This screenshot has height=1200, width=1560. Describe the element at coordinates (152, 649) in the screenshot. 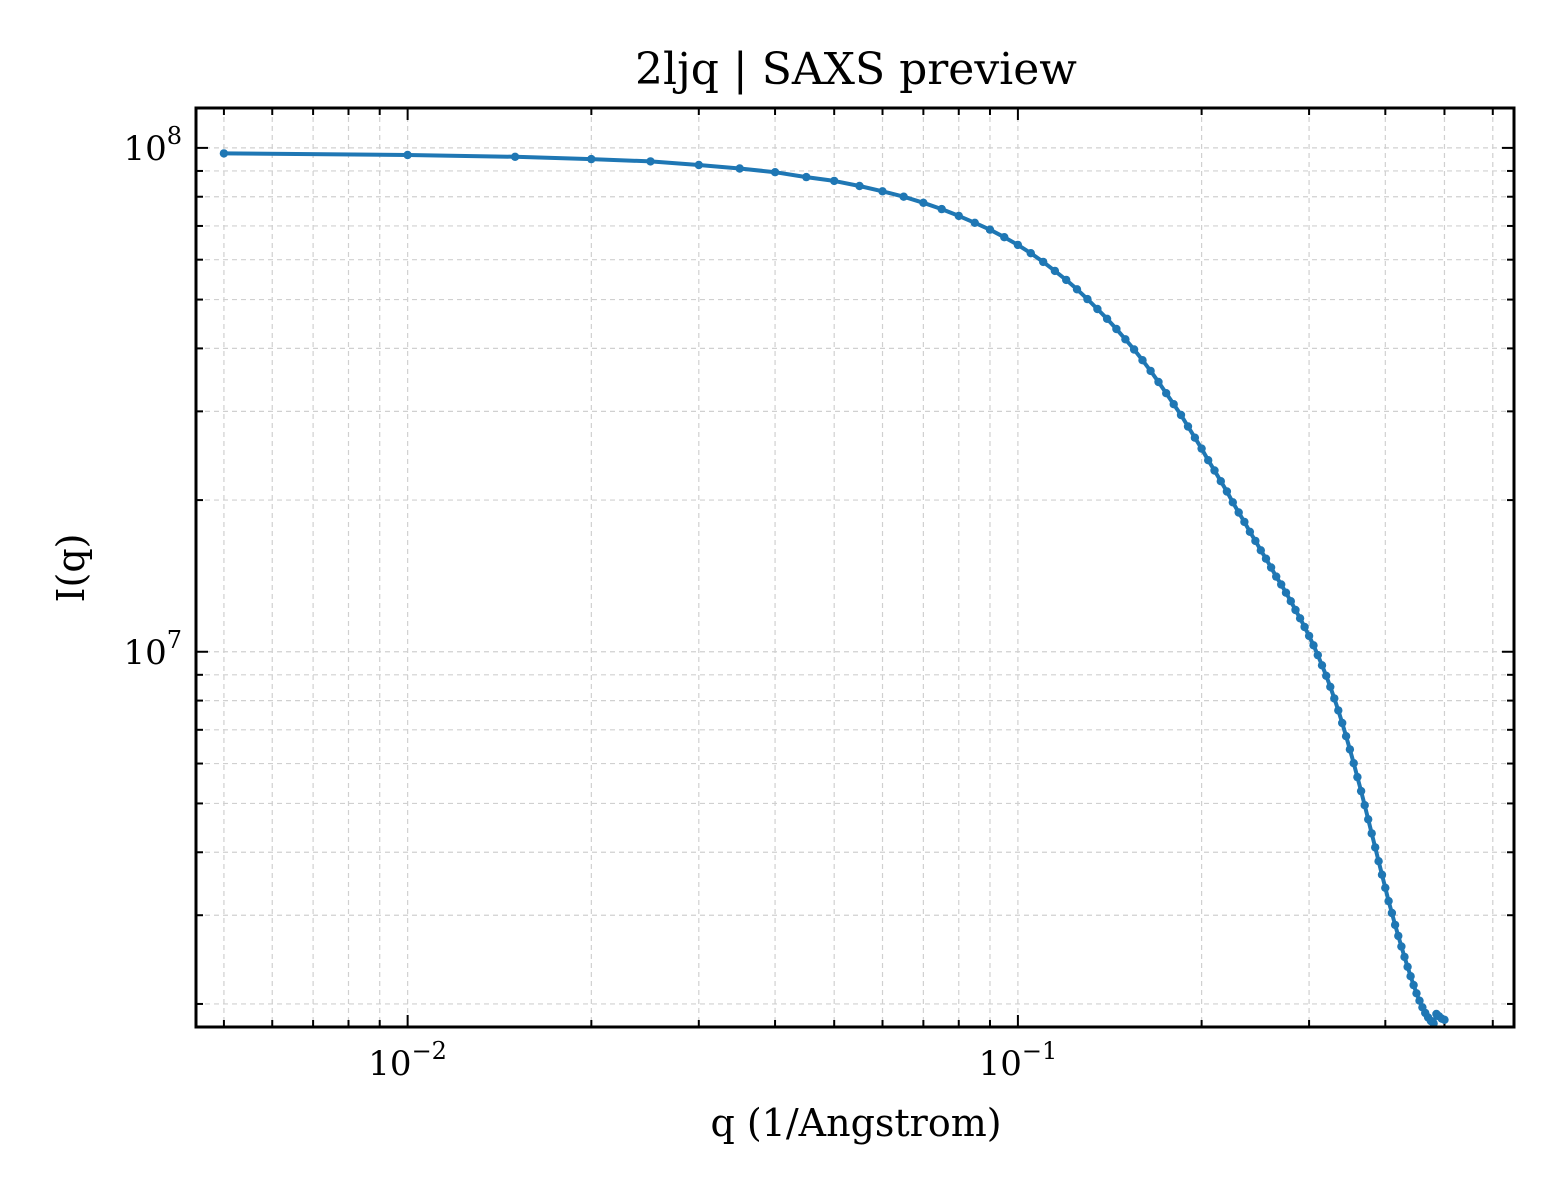

I see `y-tick-label: 10⁷` at that location.